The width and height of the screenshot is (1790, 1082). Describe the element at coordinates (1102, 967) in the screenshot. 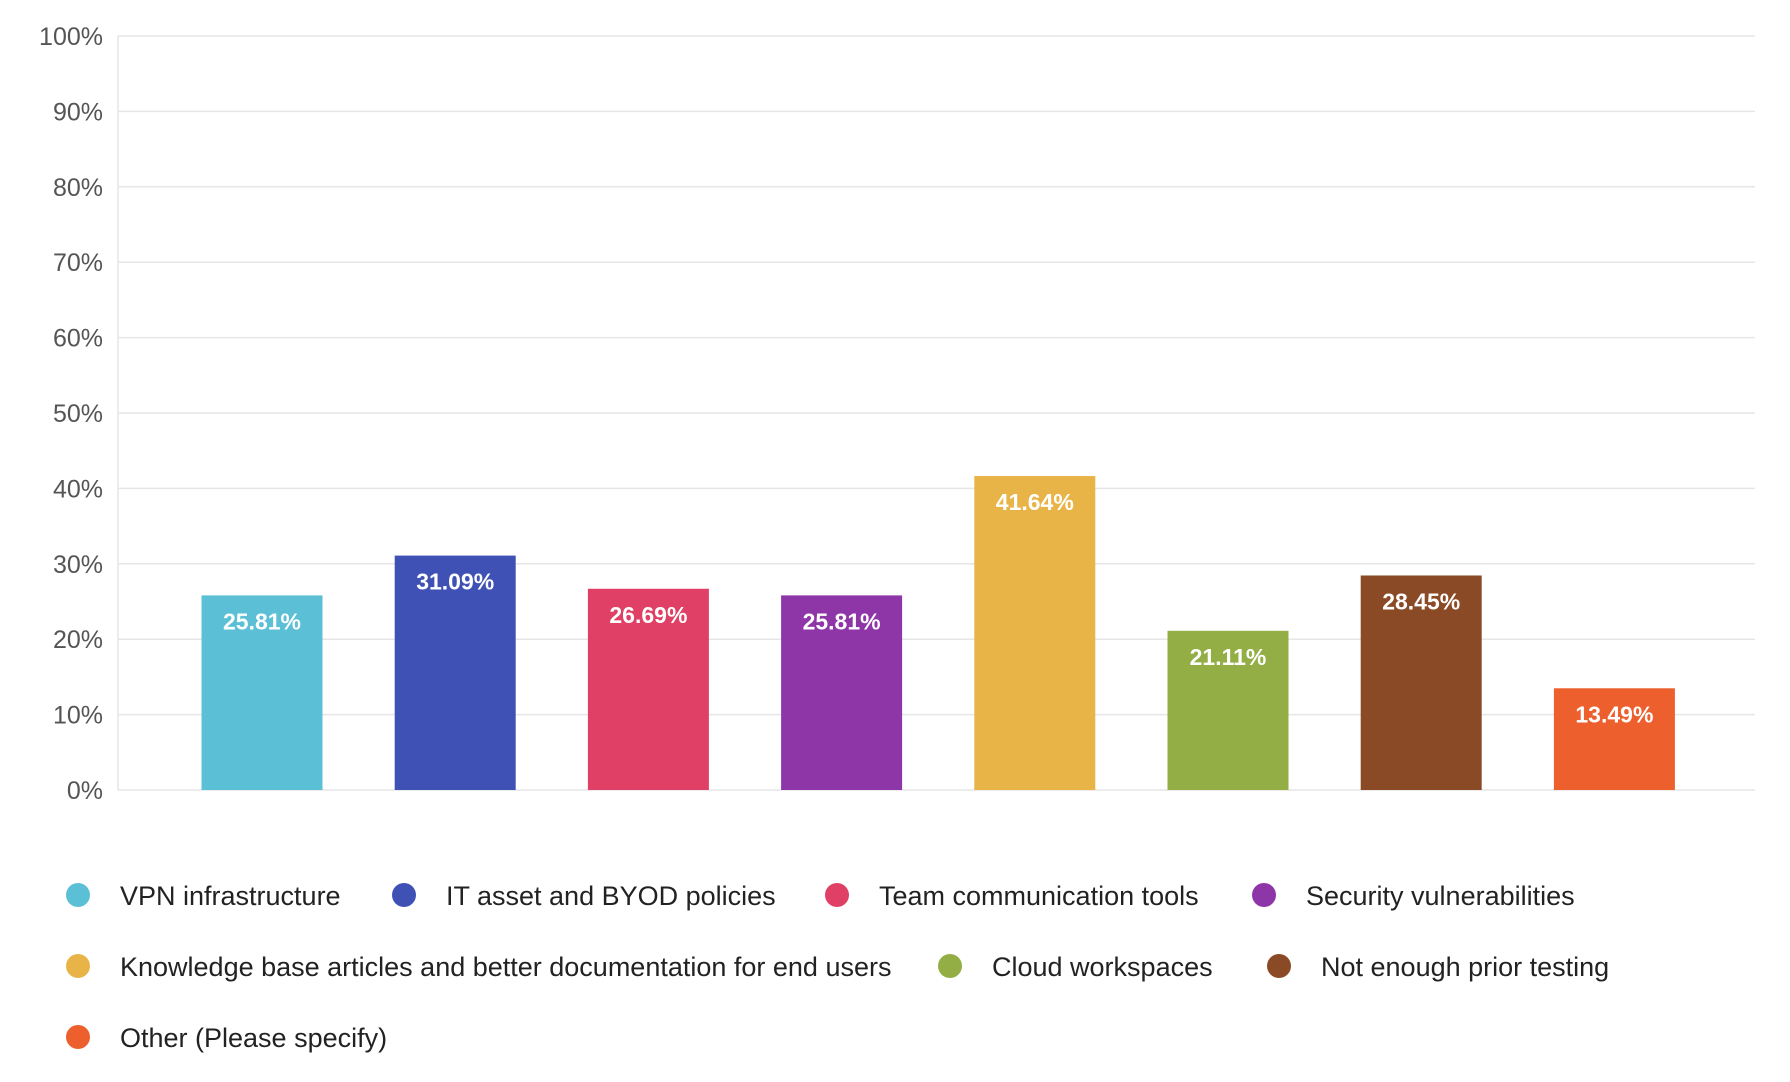

I see `legend-label: Cloud workspaces` at that location.